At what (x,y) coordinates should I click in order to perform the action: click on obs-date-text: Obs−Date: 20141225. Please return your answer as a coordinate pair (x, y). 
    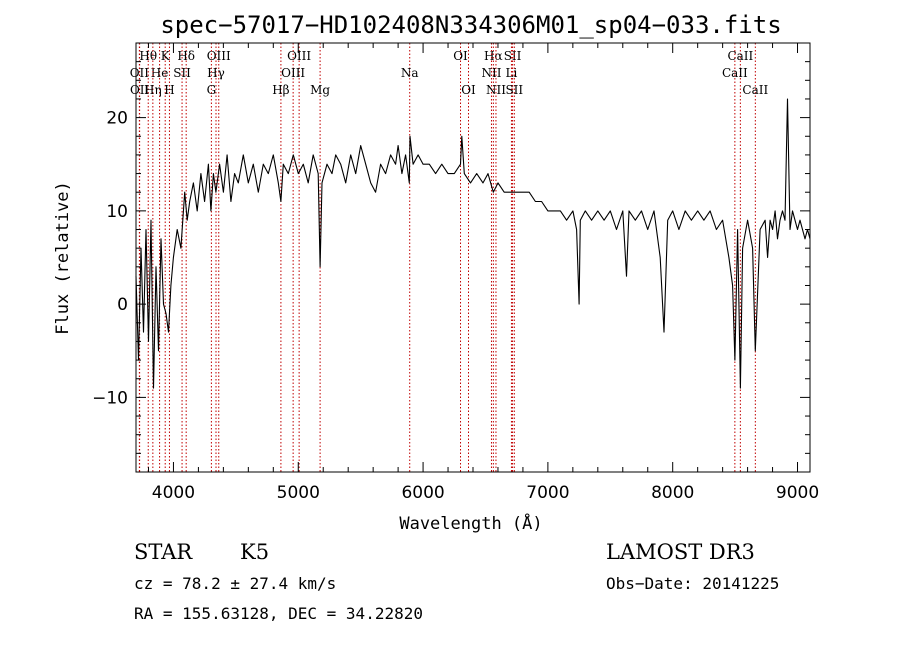
    Looking at the image, I should click on (692, 583).